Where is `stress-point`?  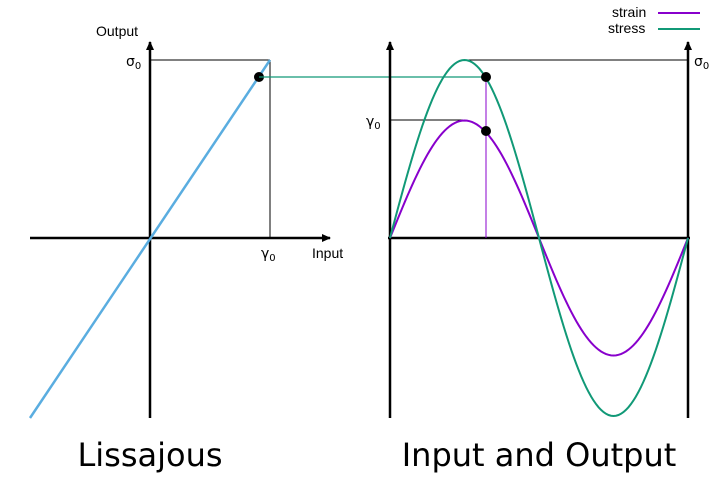
stress-point is located at coordinates (486, 77).